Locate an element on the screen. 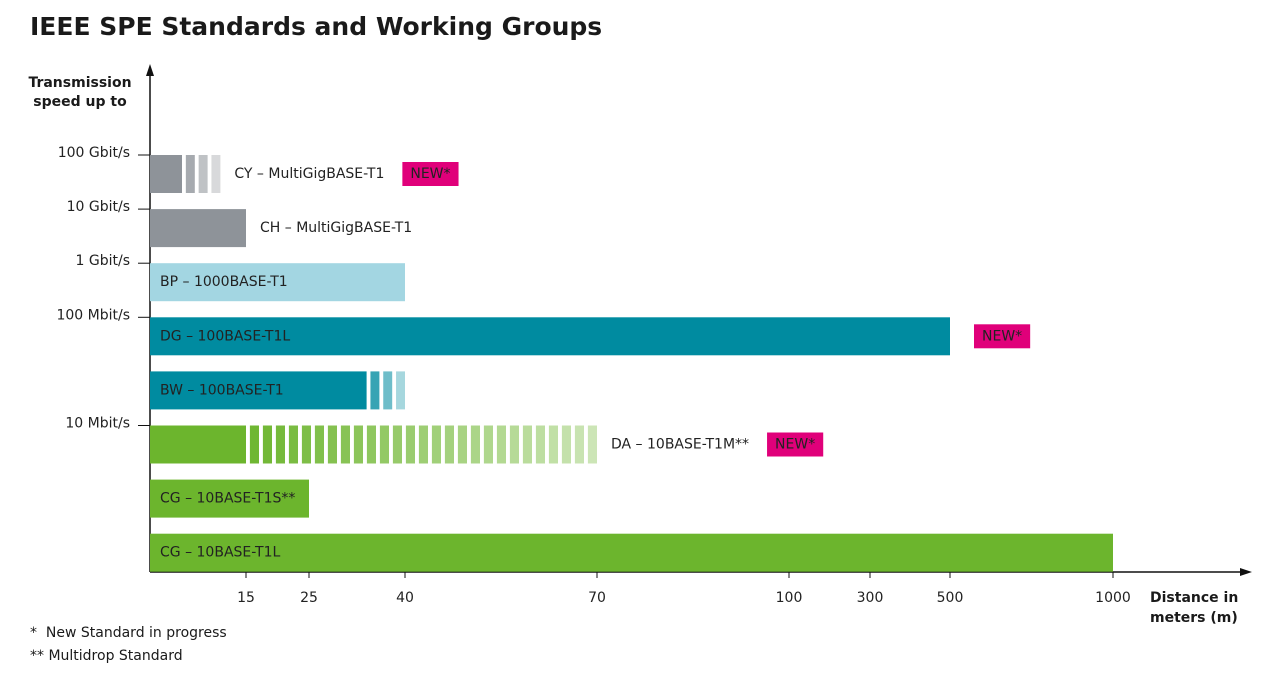 The height and width of the screenshot is (673, 1280). y-tick-label: 1 Gbit/s is located at coordinates (103, 261).